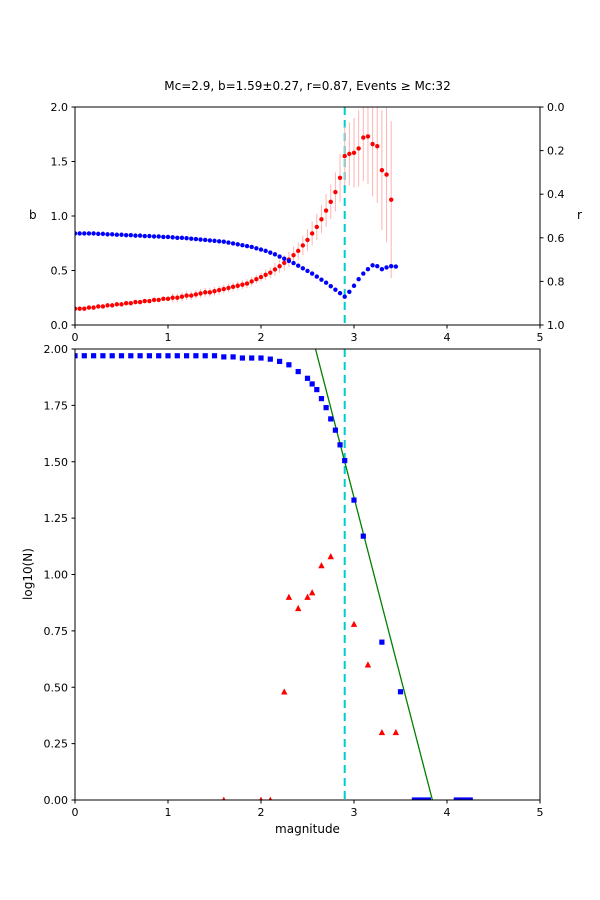 Image resolution: width=600 pixels, height=900 pixels. I want to click on incremental-count-series, so click(311, 676).